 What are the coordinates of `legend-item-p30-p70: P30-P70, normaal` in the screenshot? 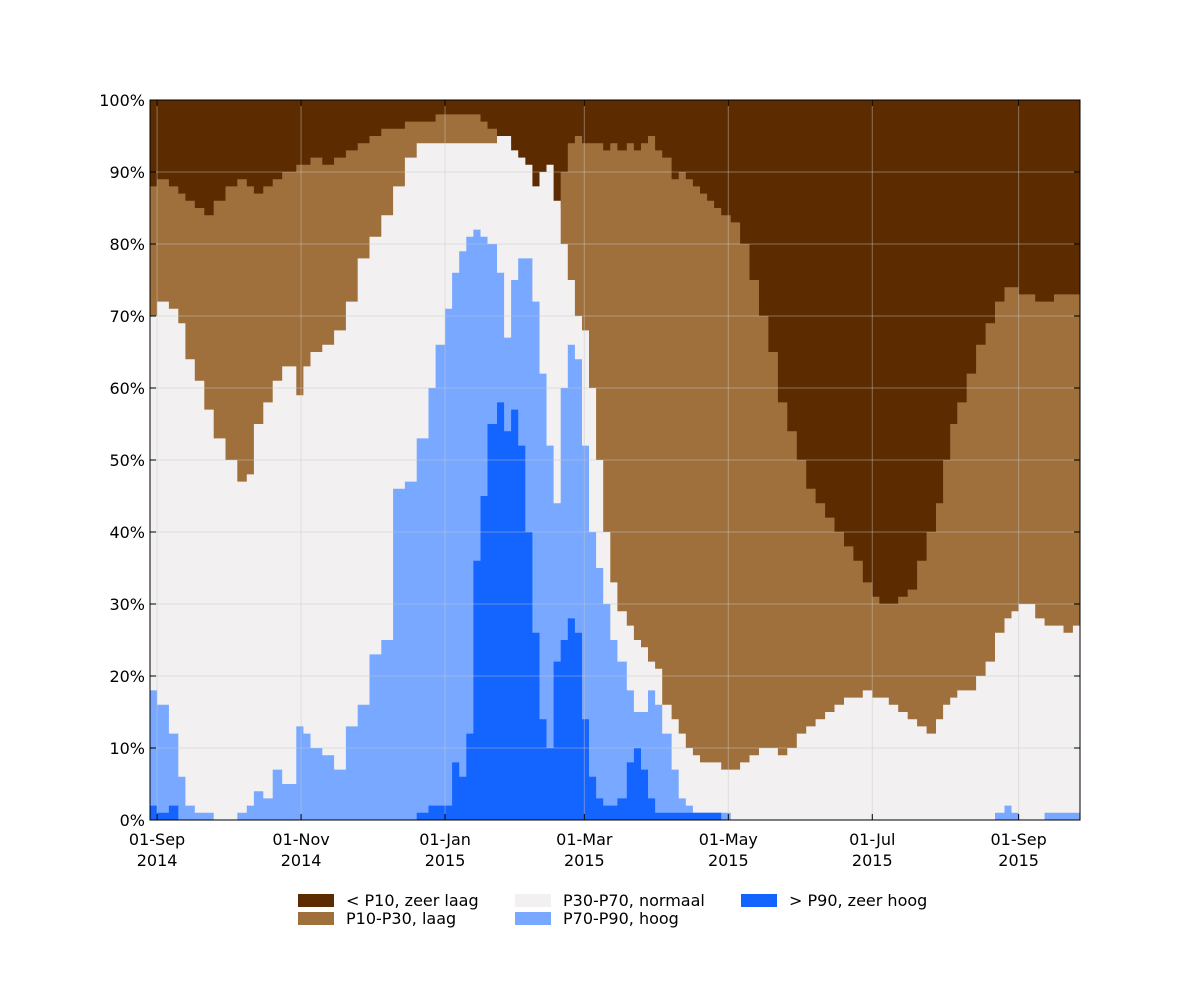 It's located at (610, 900).